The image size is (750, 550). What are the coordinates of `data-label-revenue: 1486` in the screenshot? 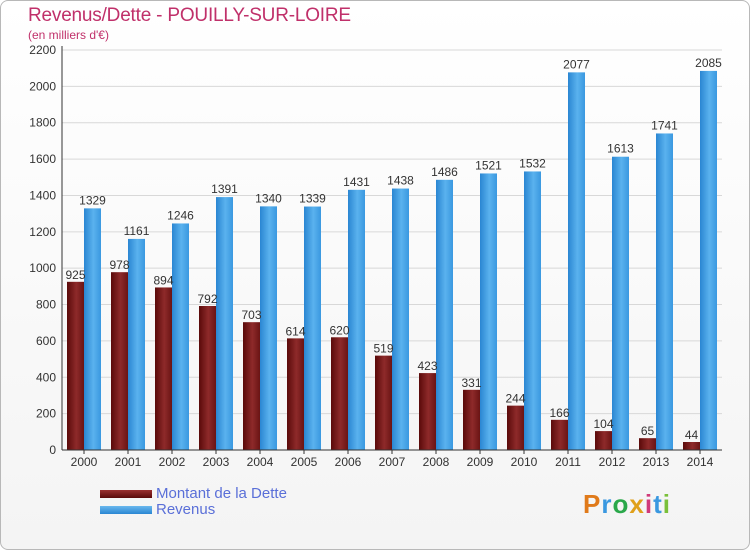 It's located at (444, 172).